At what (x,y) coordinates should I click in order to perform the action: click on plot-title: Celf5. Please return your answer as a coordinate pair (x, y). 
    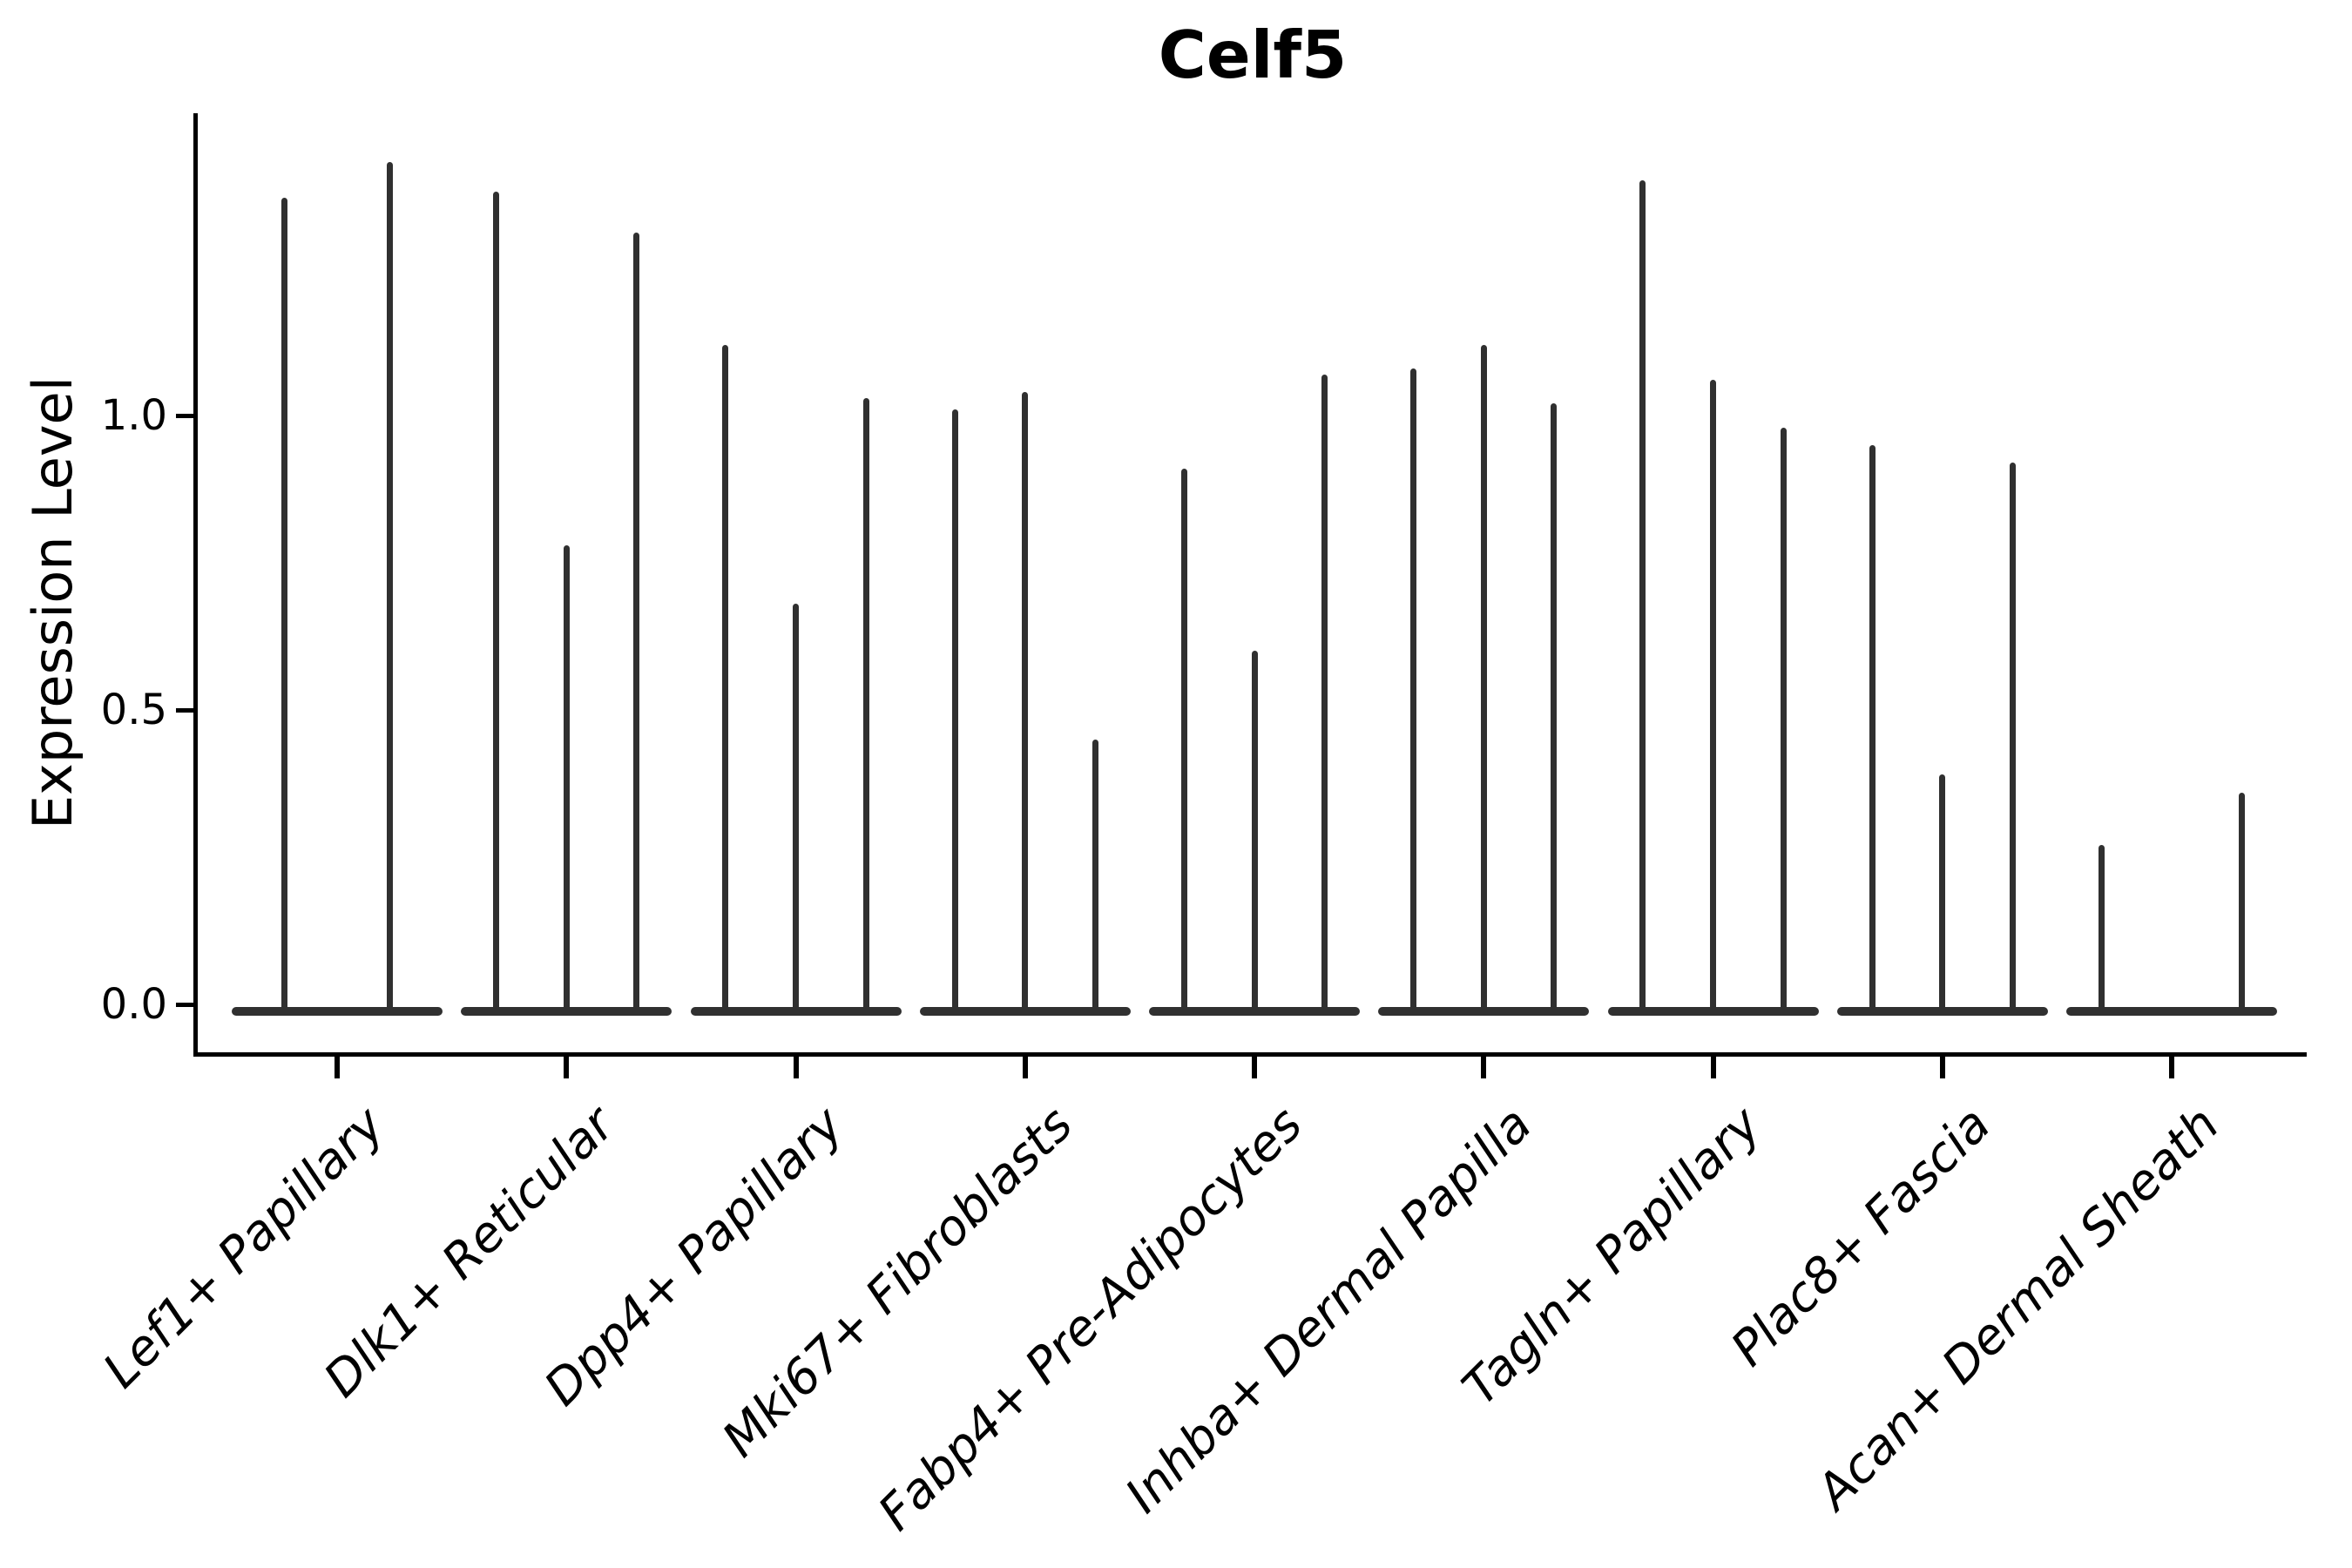
    Looking at the image, I should click on (1253, 55).